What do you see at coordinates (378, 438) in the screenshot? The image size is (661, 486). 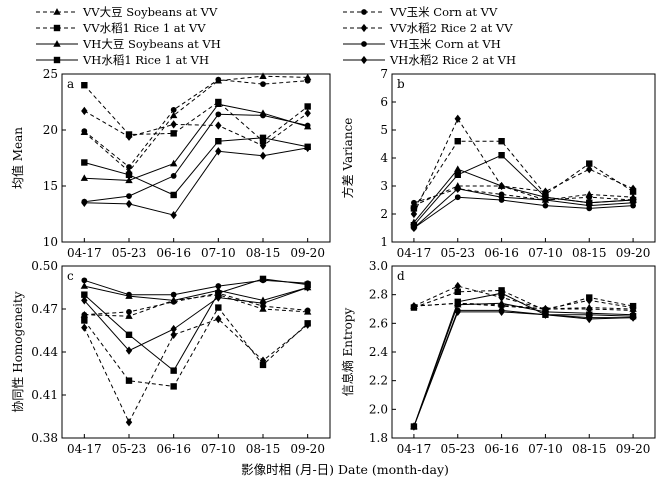 I see `y-tick-label: 1.8` at bounding box center [378, 438].